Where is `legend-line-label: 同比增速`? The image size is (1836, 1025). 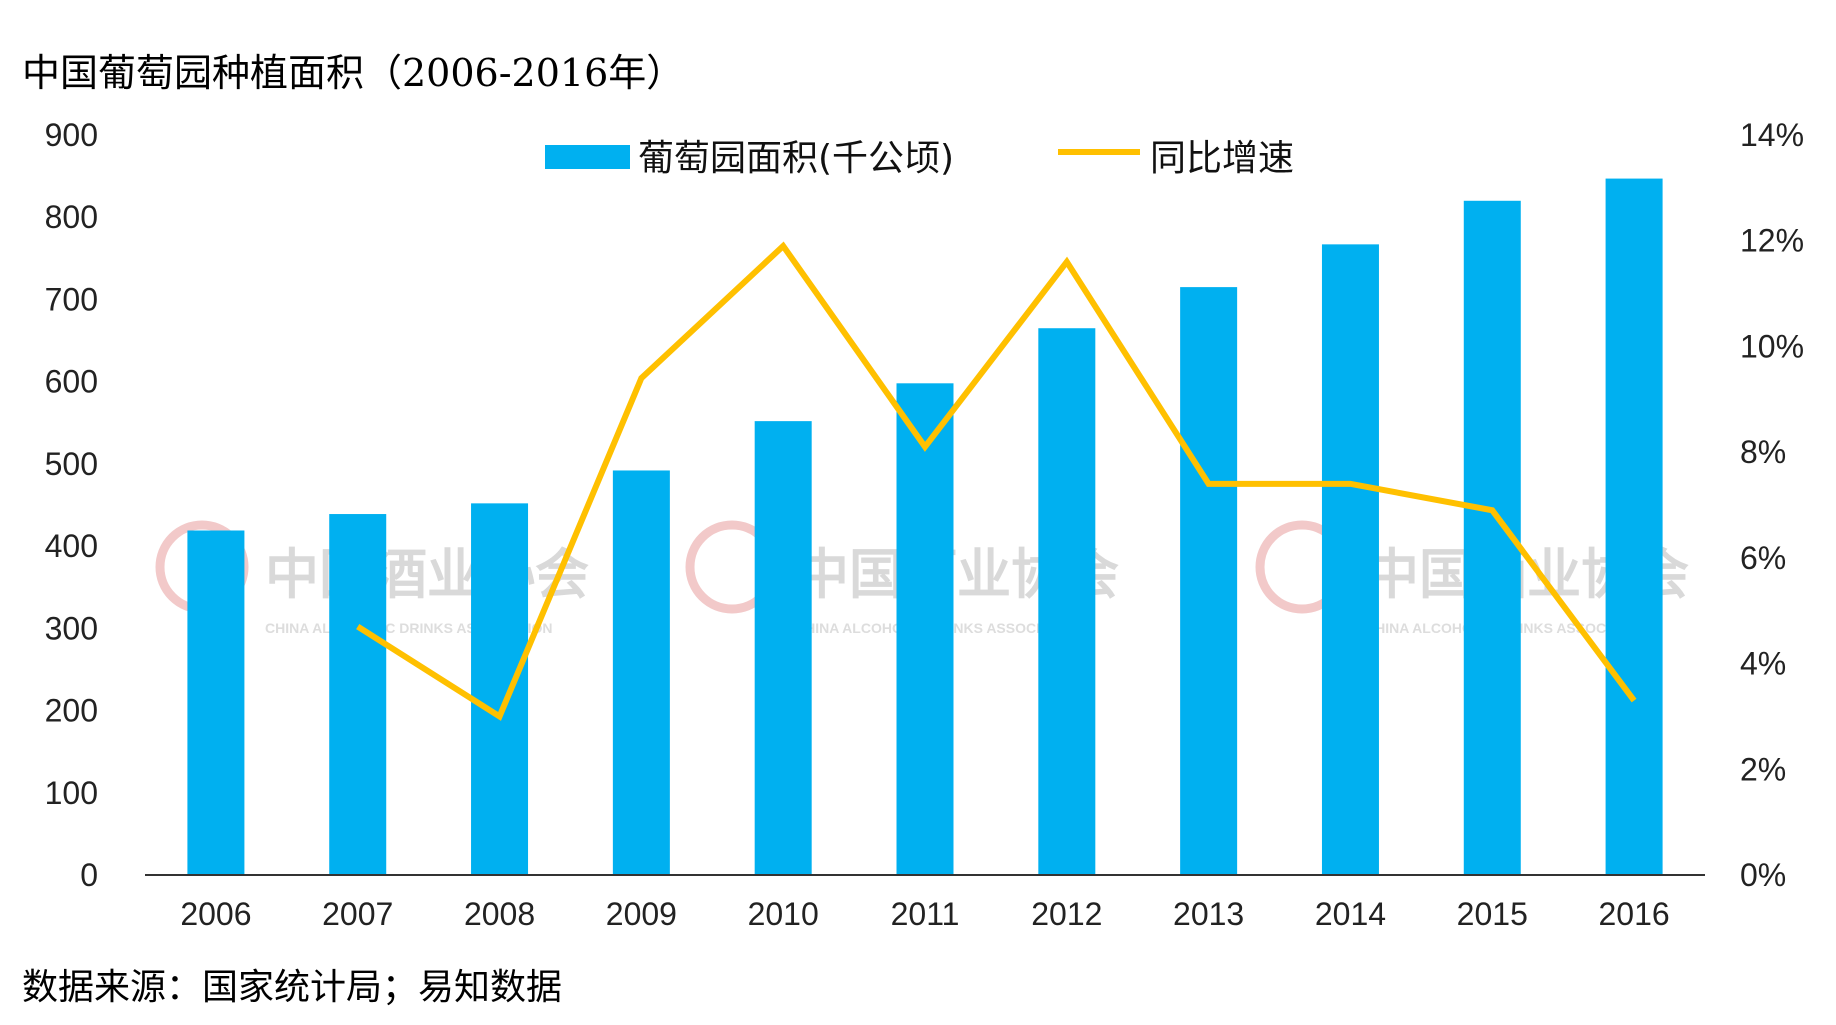
legend-line-label: 同比增速 is located at coordinates (1222, 158).